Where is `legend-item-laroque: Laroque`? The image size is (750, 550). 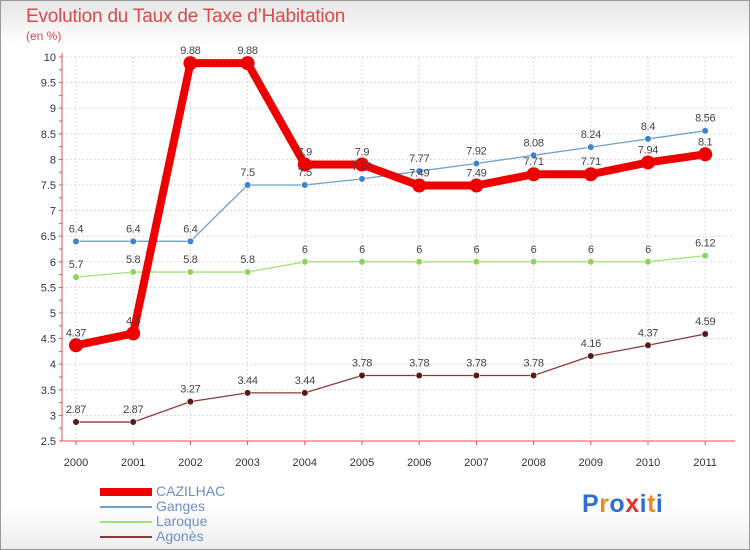 legend-item-laroque: Laroque is located at coordinates (230, 521).